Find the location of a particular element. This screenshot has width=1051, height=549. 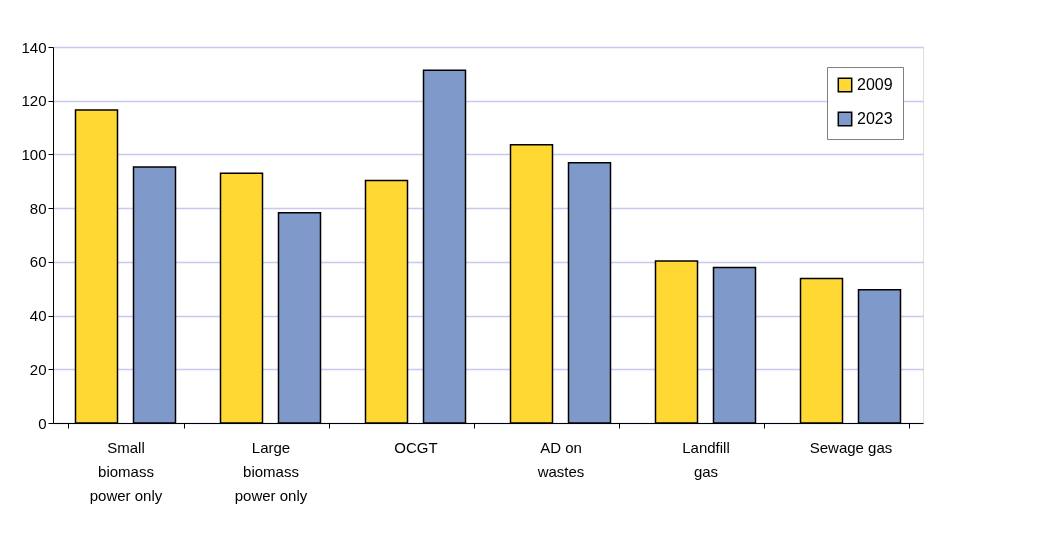

y-tick-label: 140 is located at coordinates (34, 47).